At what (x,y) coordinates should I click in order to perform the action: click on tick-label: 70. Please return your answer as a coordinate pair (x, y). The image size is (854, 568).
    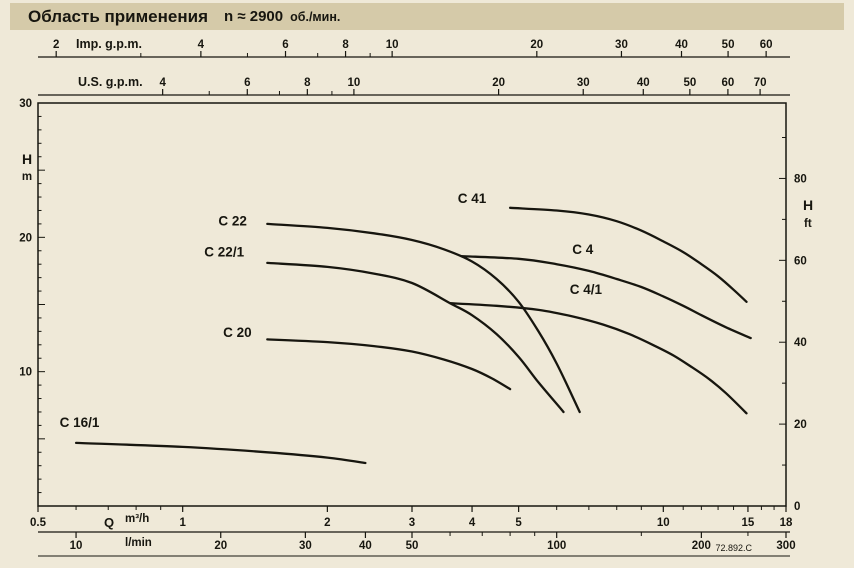
    Looking at the image, I should click on (760, 83).